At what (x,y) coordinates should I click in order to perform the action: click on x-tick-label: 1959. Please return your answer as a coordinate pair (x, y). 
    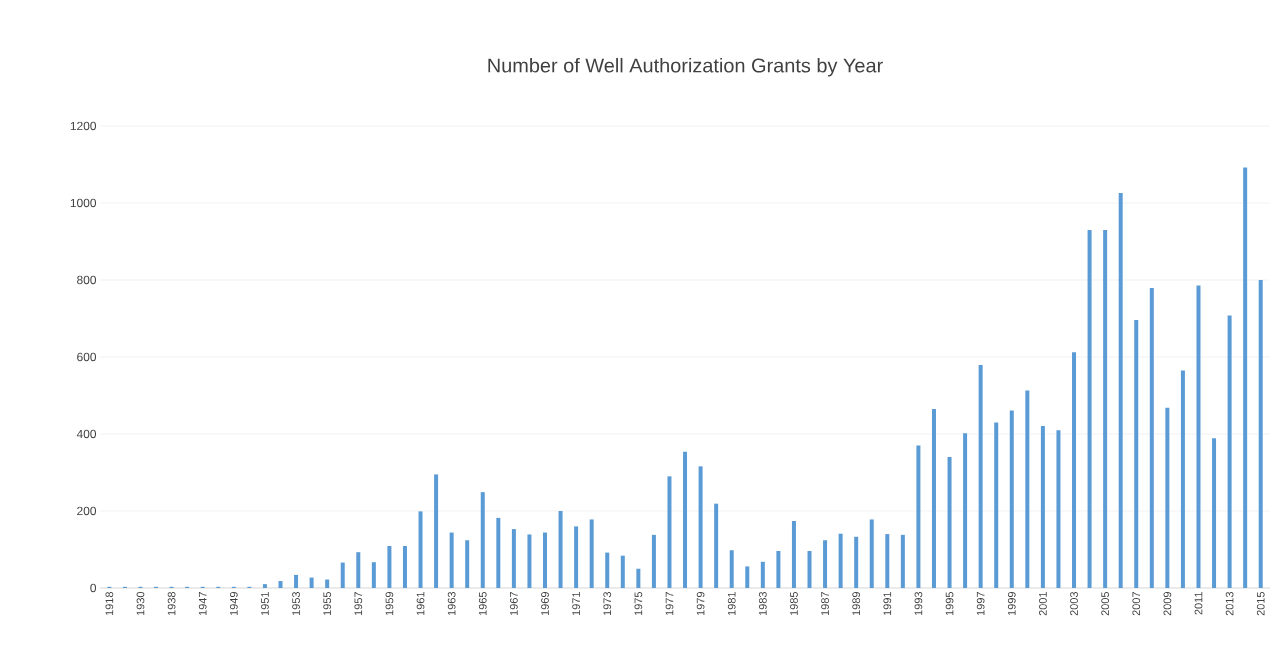
    Looking at the image, I should click on (389, 604).